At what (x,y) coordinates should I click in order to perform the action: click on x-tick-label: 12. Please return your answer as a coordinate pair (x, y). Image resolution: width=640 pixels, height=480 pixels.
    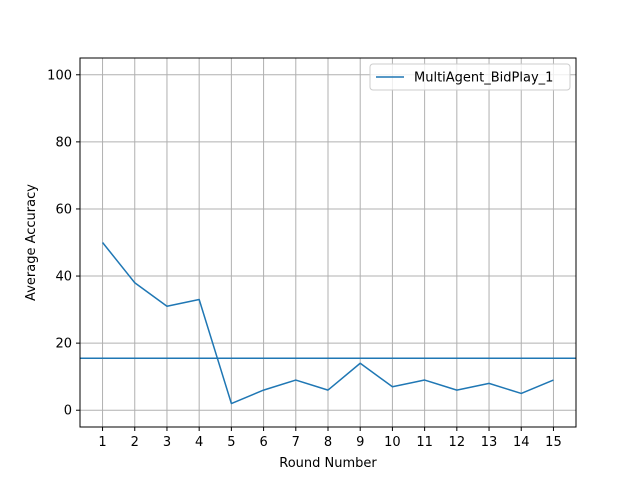
    Looking at the image, I should click on (457, 442).